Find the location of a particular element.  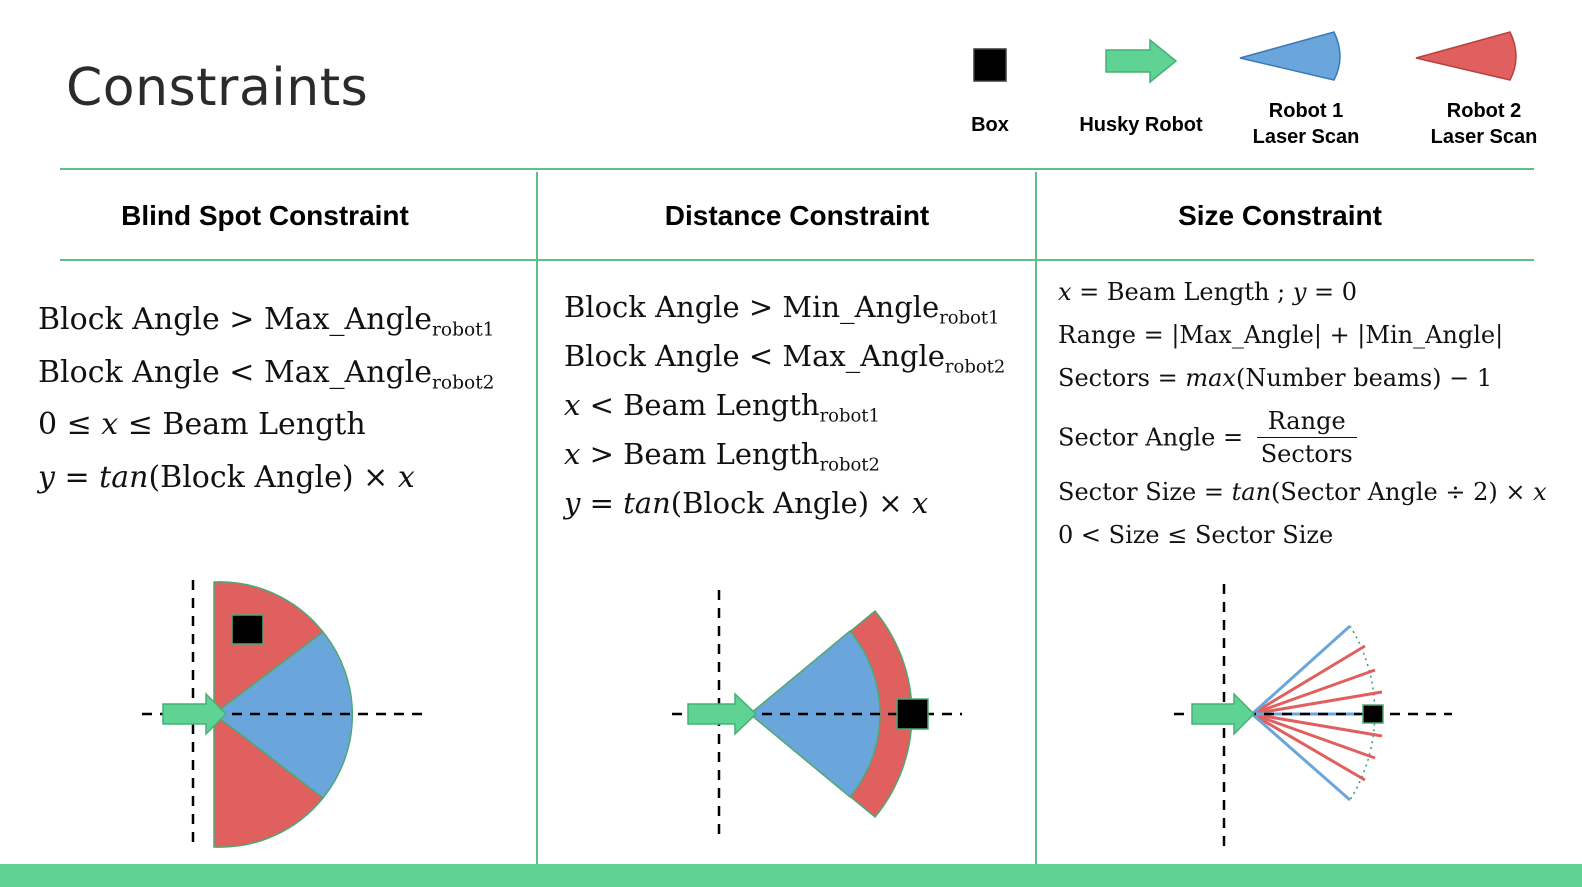

distance-diagram is located at coordinates (817, 715).